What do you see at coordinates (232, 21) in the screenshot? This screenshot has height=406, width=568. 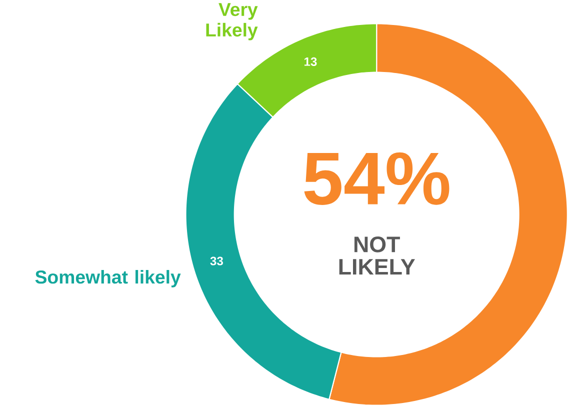 I see `slice-label: Very Likely` at bounding box center [232, 21].